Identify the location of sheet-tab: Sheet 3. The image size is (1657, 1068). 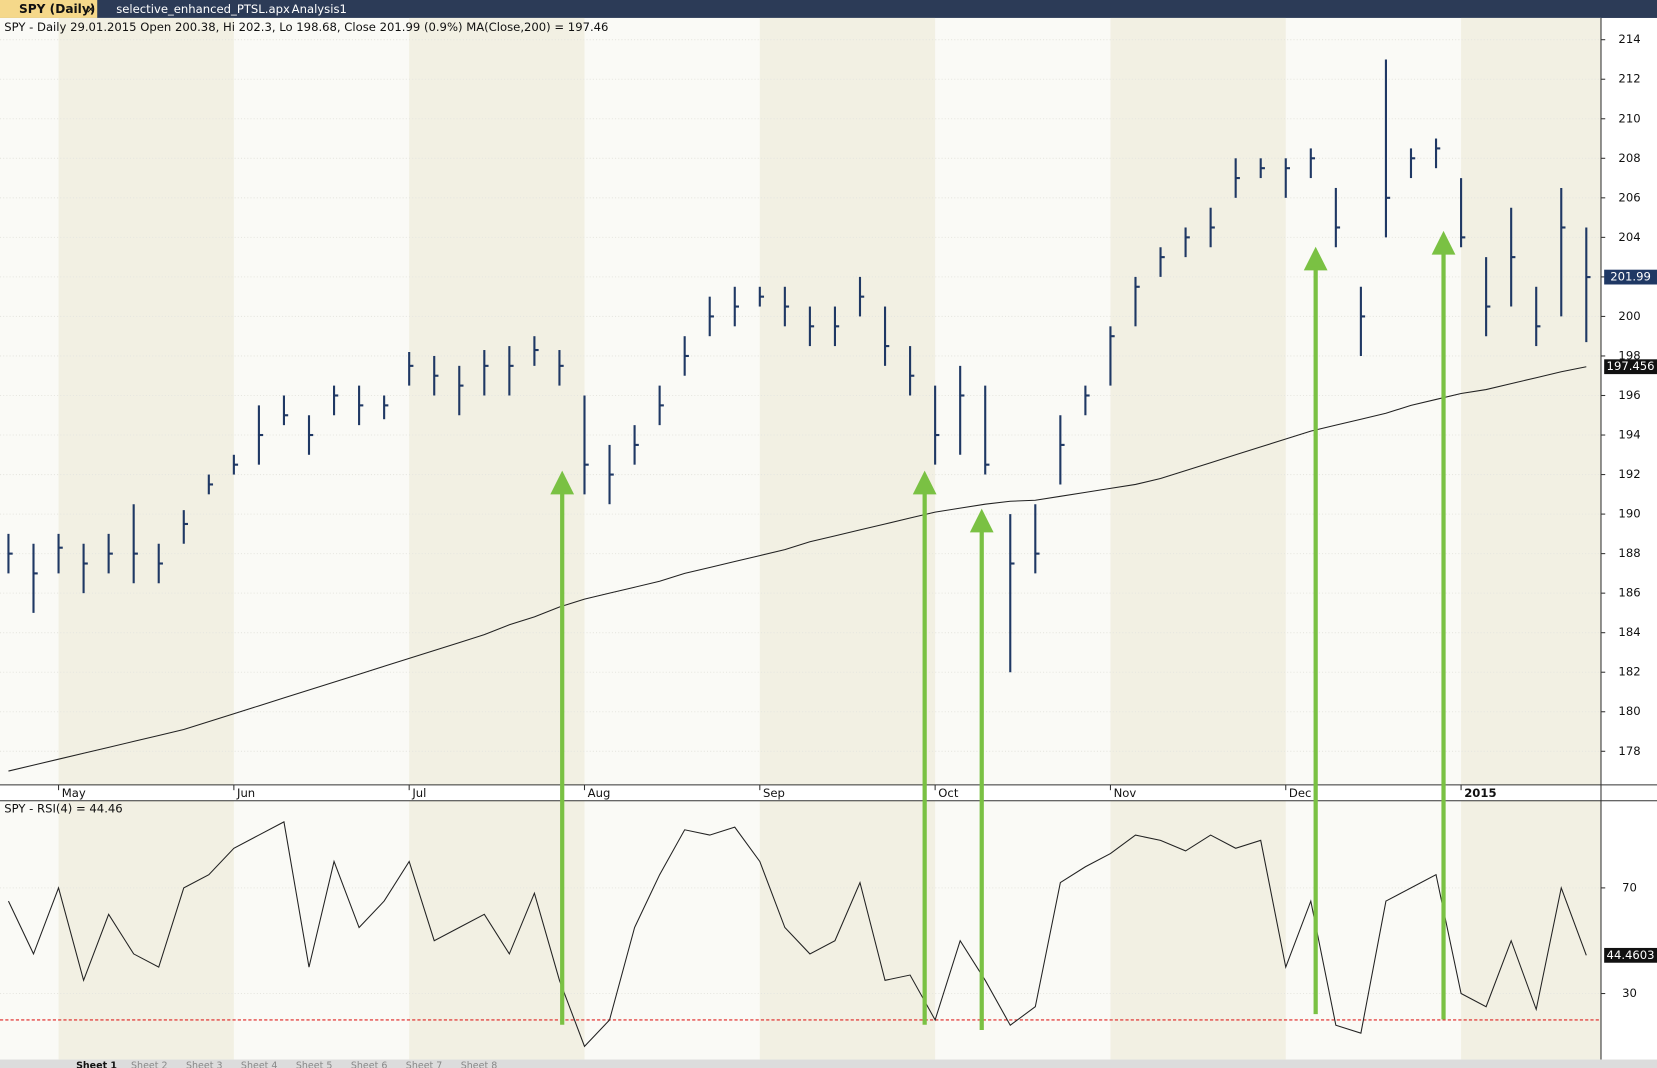
(204, 1064).